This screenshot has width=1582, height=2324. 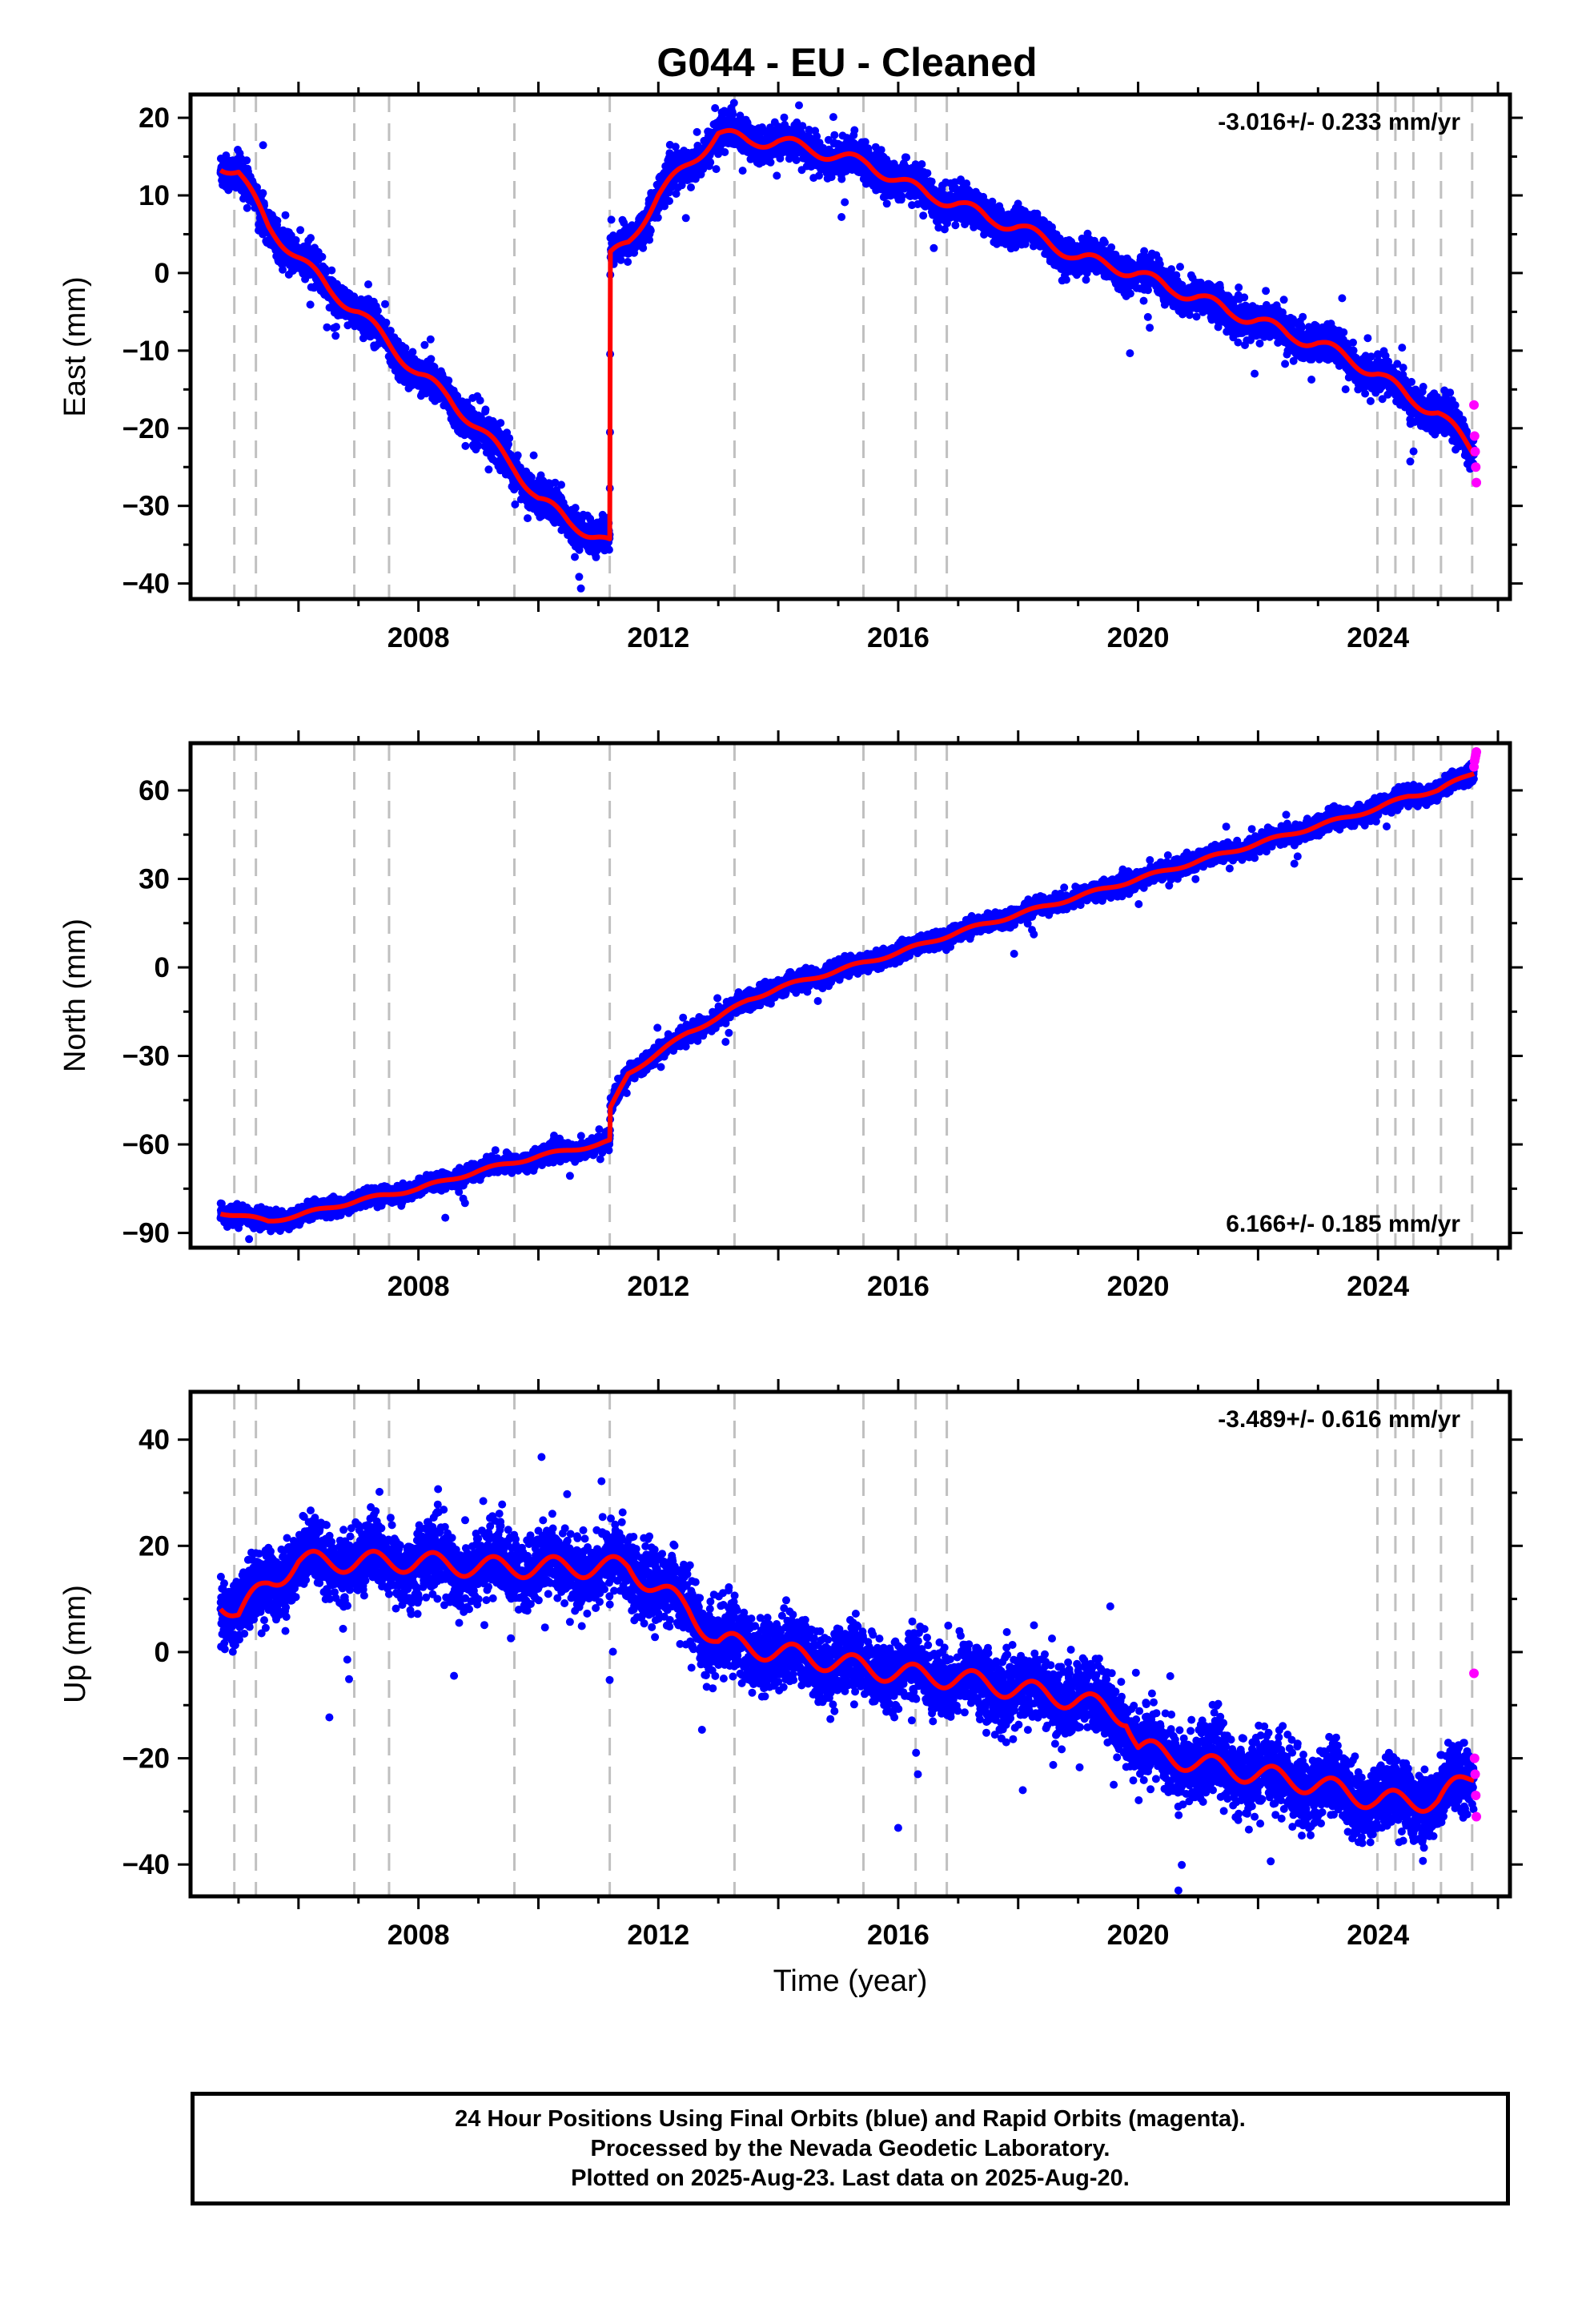 What do you see at coordinates (847, 62) in the screenshot?
I see `plot-title: G044 - EU - Cleaned` at bounding box center [847, 62].